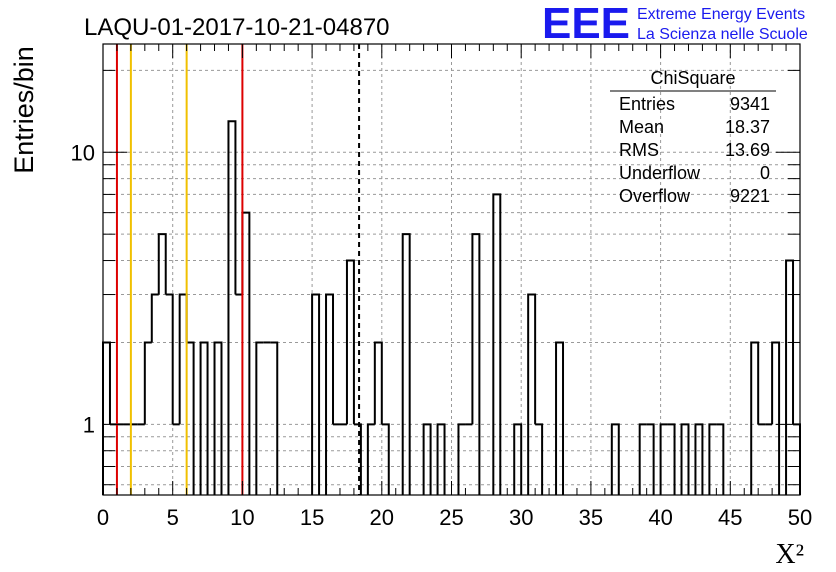 This screenshot has height=572, width=836. What do you see at coordinates (655, 196) in the screenshot?
I see `stats-label-overflow: Overflow` at bounding box center [655, 196].